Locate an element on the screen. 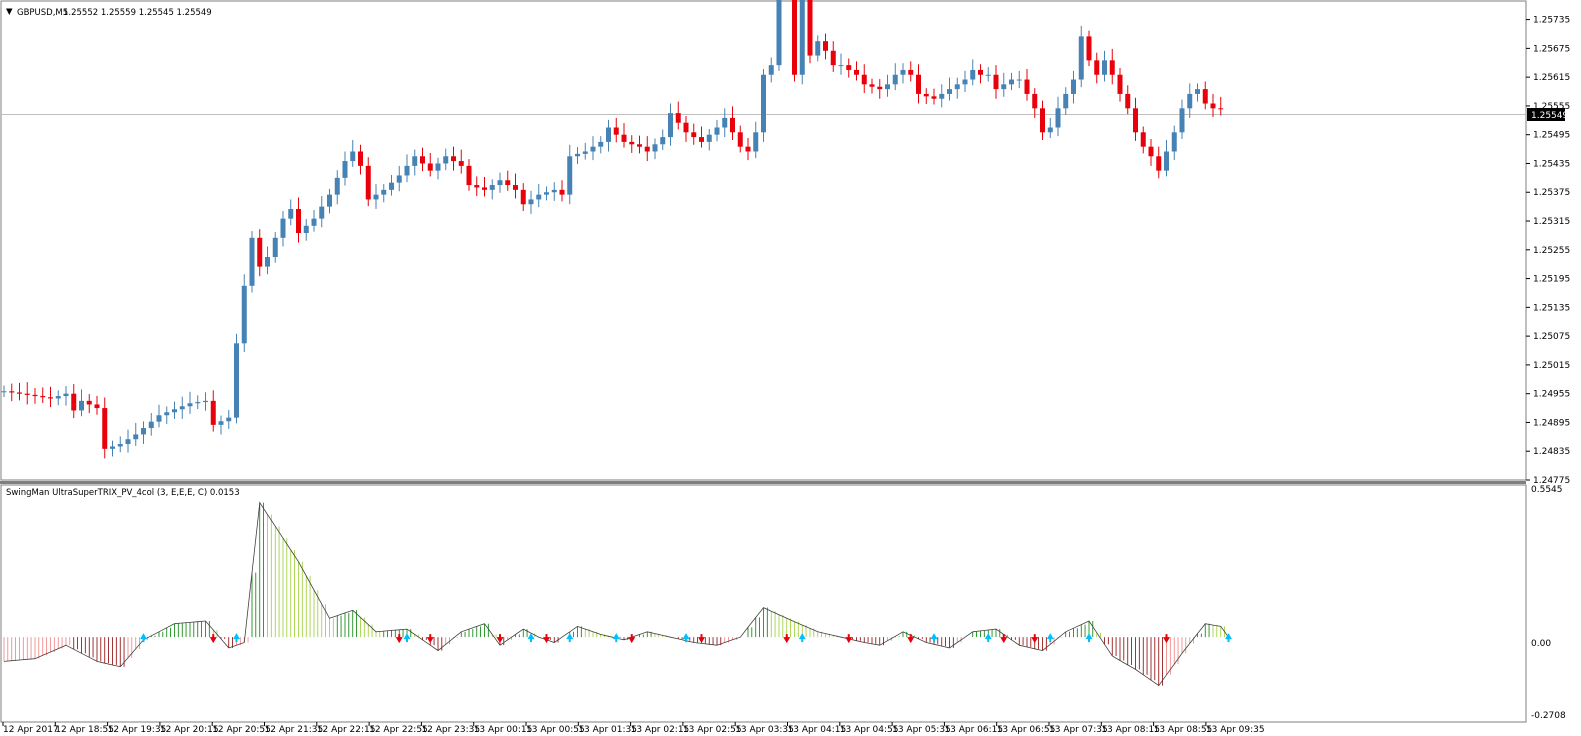 The height and width of the screenshot is (736, 1581). price-tick-label: 1.25015 is located at coordinates (1551, 366).